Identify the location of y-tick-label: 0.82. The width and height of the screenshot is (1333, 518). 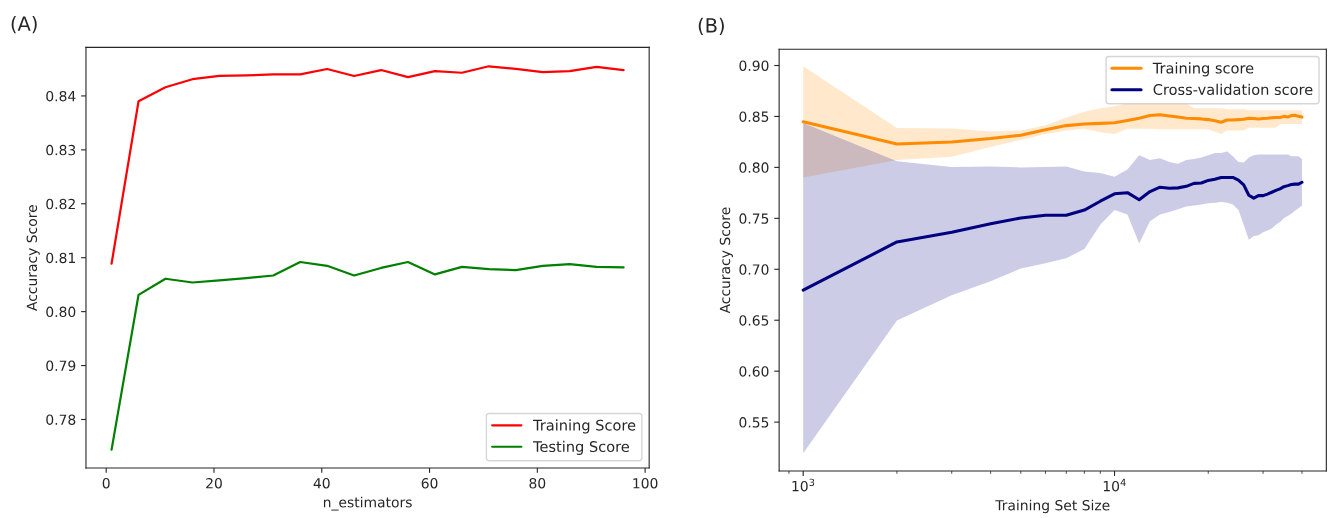
(60, 204).